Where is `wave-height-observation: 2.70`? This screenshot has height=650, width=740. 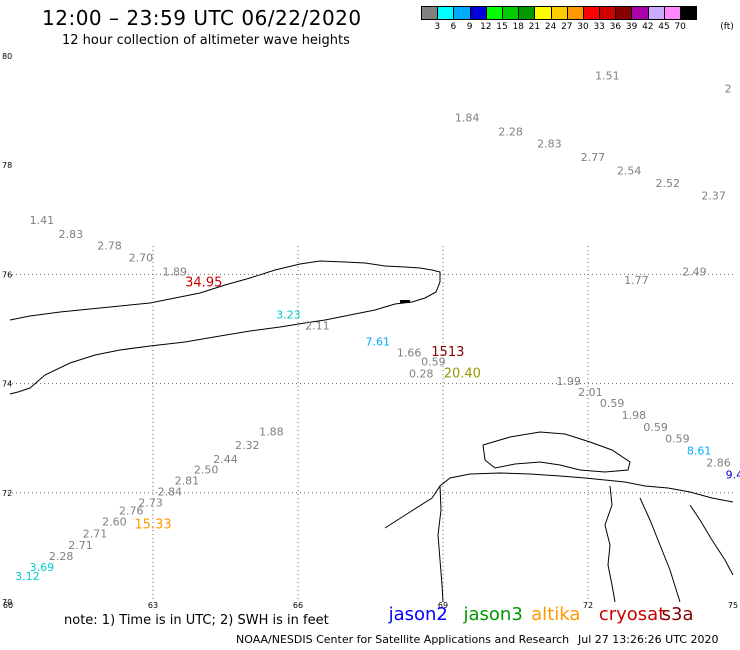
wave-height-observation: 2.70 is located at coordinates (141, 257).